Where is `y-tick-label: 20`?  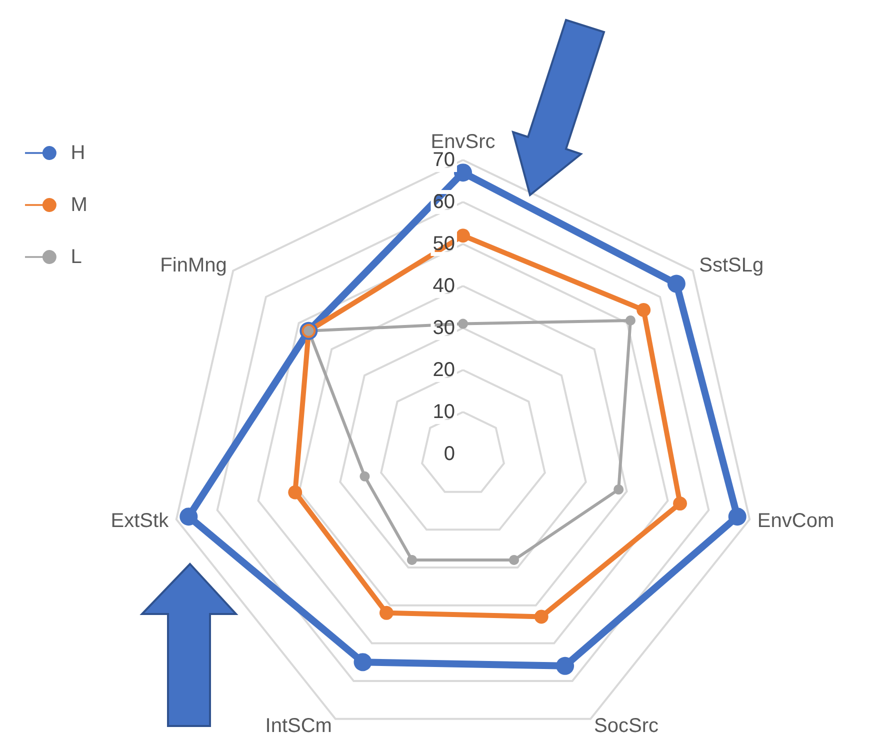 y-tick-label: 20 is located at coordinates (443, 370).